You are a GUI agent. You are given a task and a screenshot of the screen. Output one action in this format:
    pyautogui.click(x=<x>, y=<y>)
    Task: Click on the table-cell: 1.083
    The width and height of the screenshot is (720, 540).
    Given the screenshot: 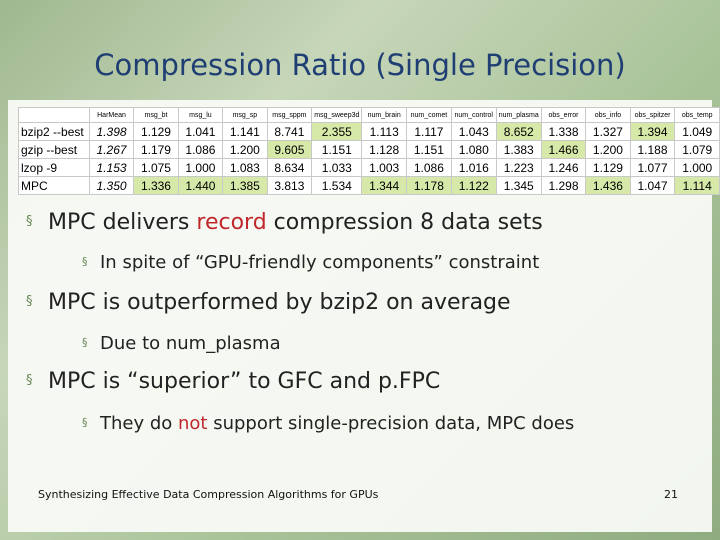 What is the action you would take?
    pyautogui.click(x=245, y=167)
    